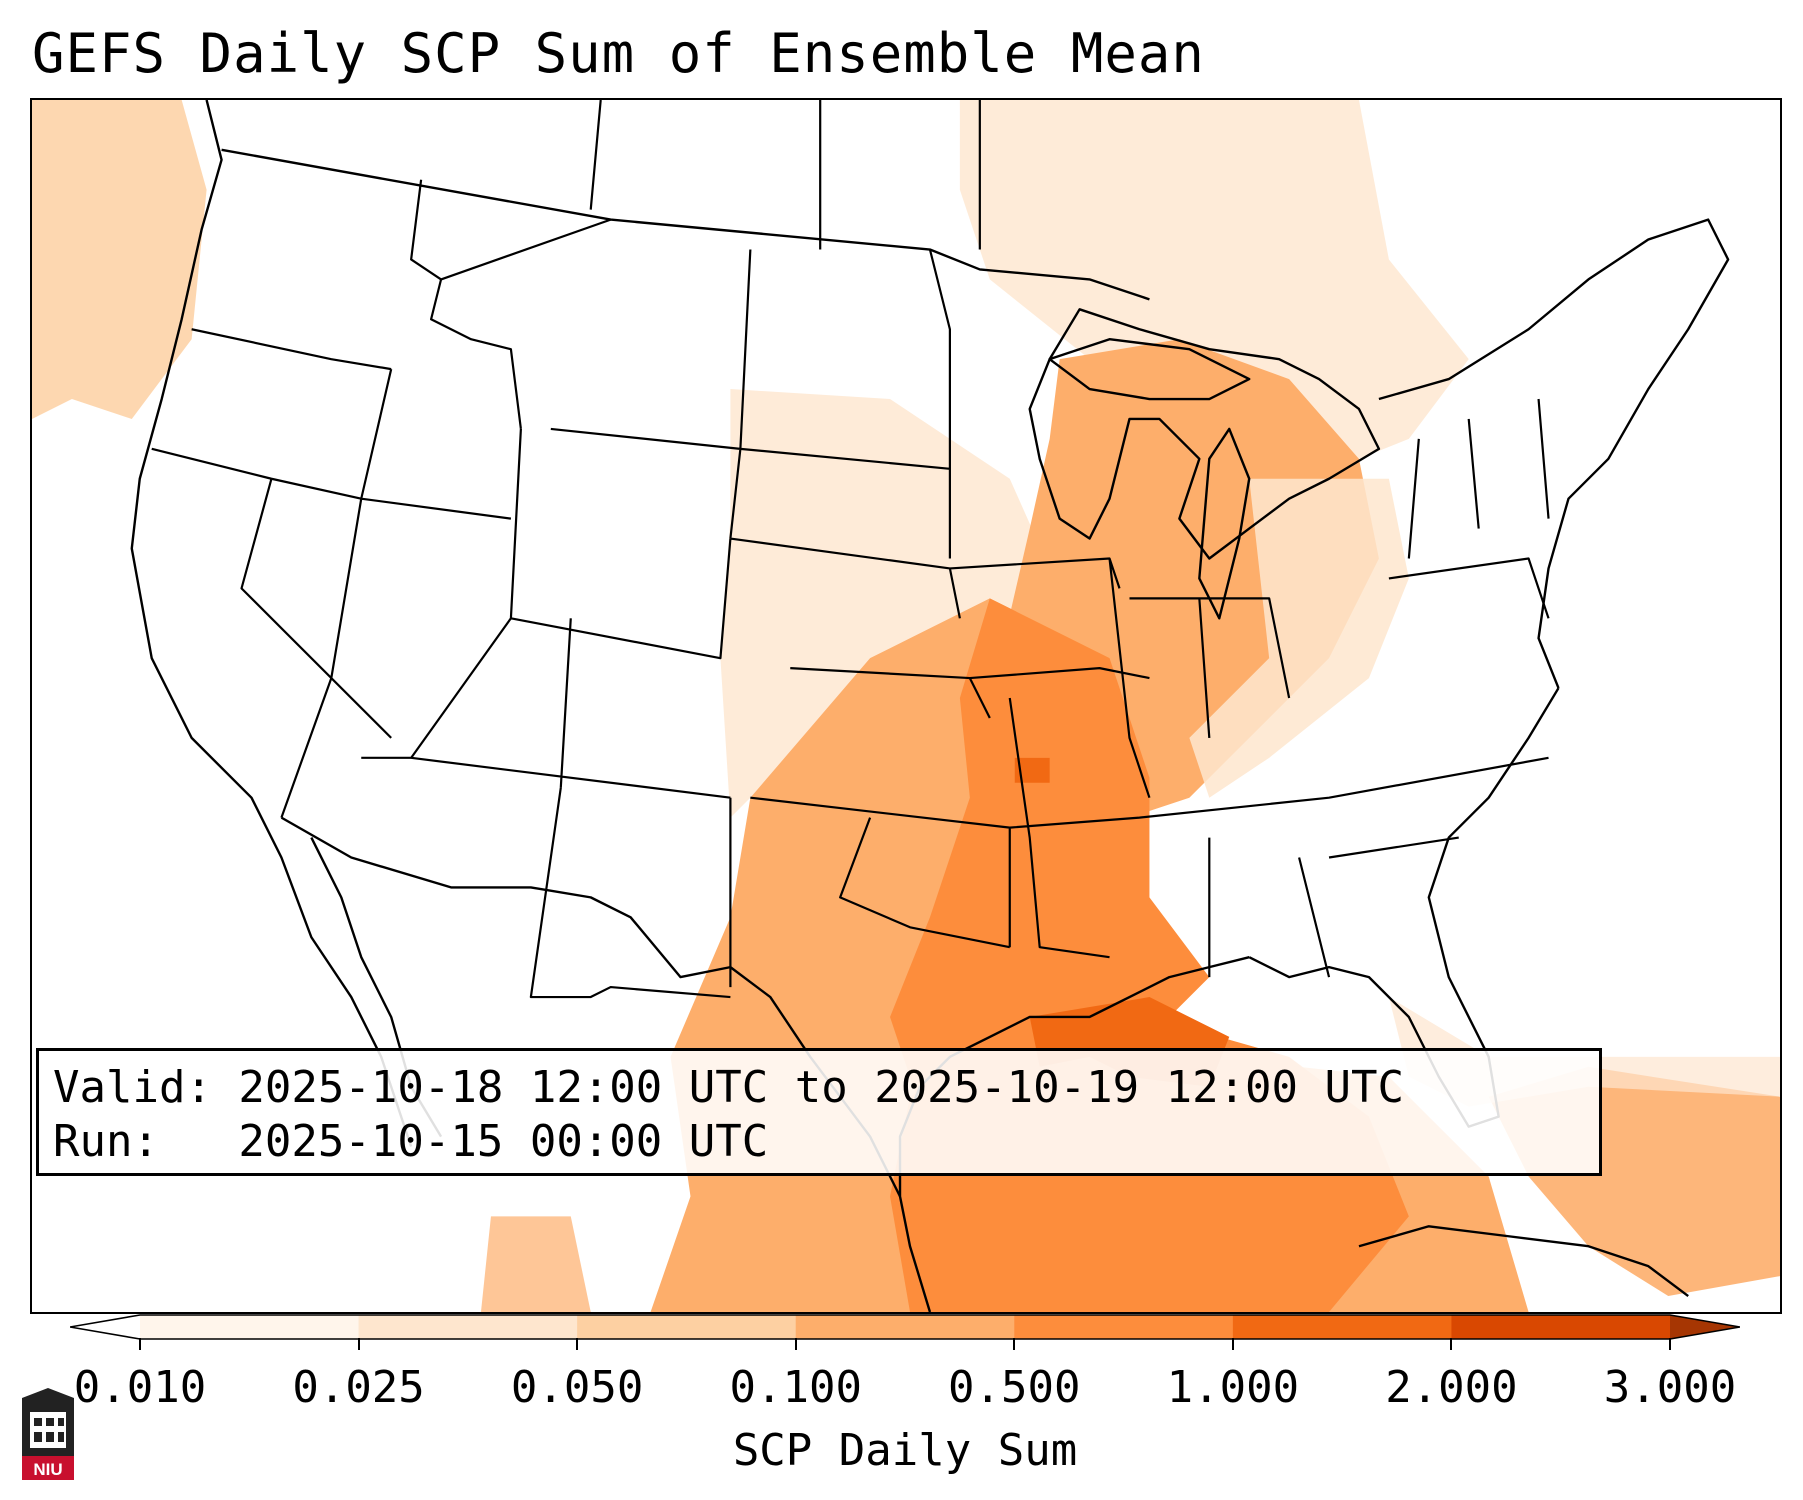 This screenshot has height=1500, width=1803. I want to click on colorbar-tick-label: 0.010, so click(140, 1387).